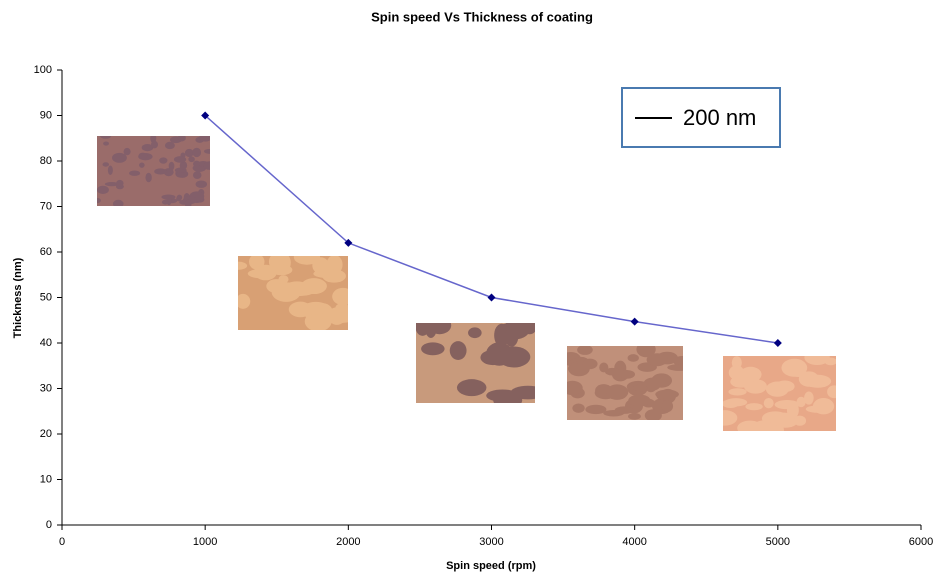 The height and width of the screenshot is (575, 936). What do you see at coordinates (778, 542) in the screenshot?
I see `x-tick-label: 5000` at bounding box center [778, 542].